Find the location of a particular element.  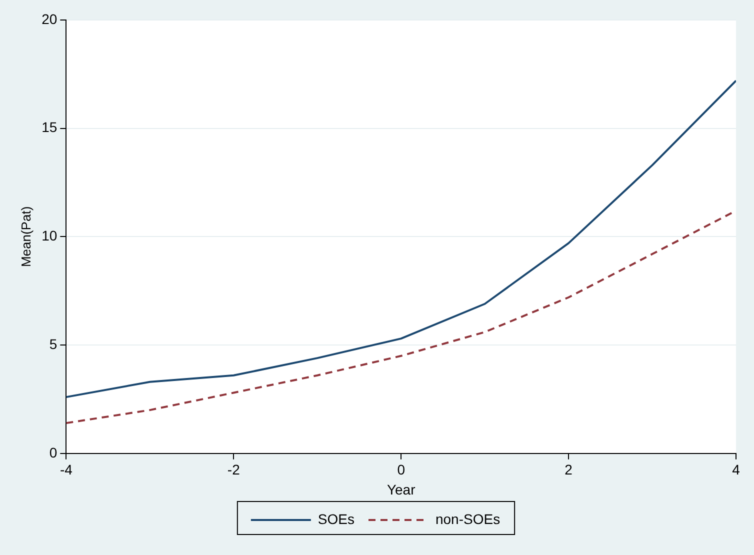

x-tick-label: 2 is located at coordinates (568, 470).